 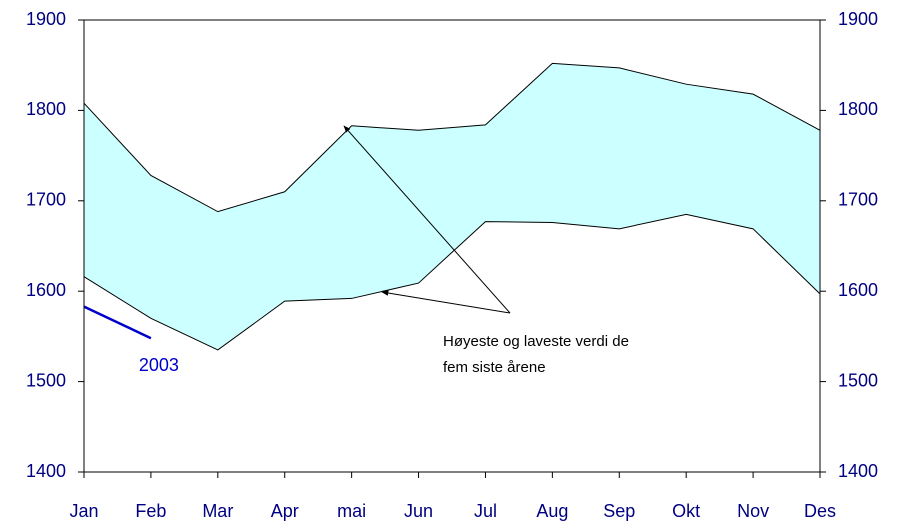 I want to click on y2-tick-label: 1400, so click(x=858, y=471).